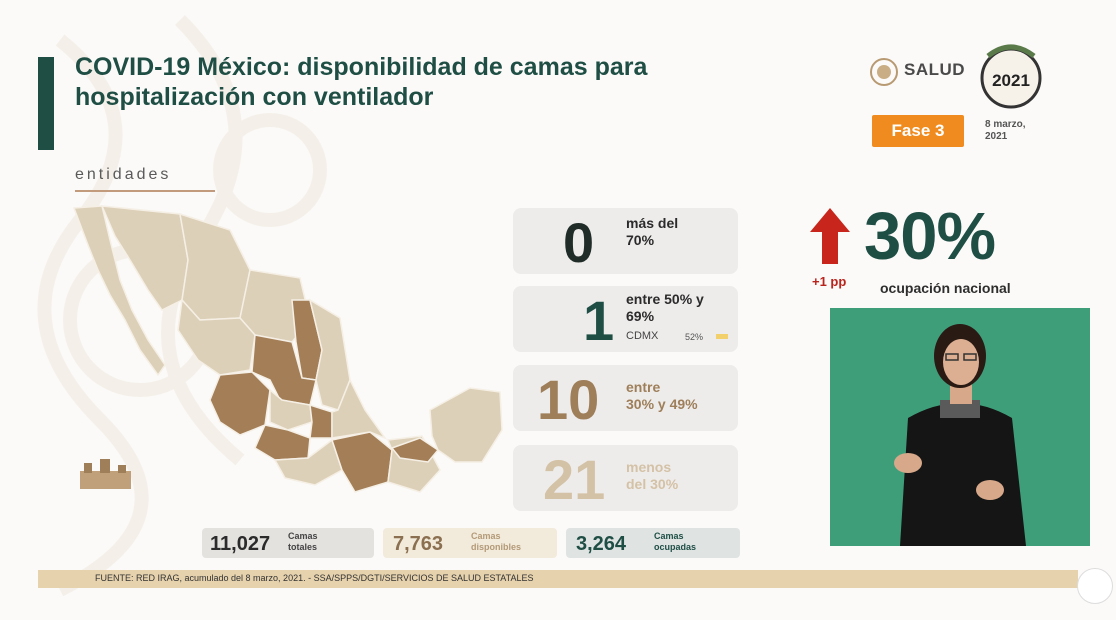 This screenshot has height=620, width=1116. What do you see at coordinates (601, 544) in the screenshot?
I see `stat-value: 3,264` at bounding box center [601, 544].